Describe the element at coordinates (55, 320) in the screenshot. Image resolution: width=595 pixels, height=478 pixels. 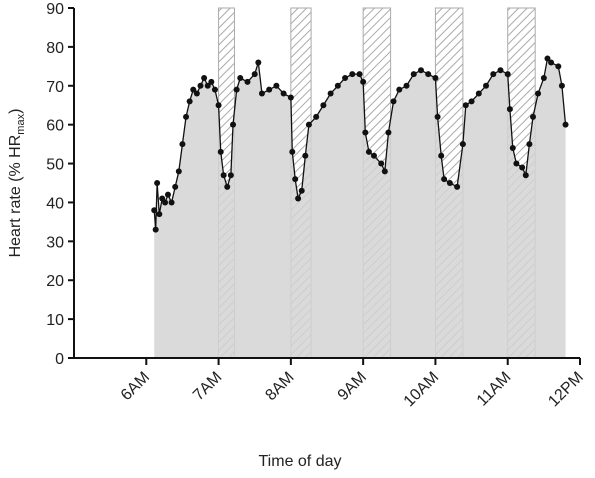
I see `y-tick-label: 10` at that location.